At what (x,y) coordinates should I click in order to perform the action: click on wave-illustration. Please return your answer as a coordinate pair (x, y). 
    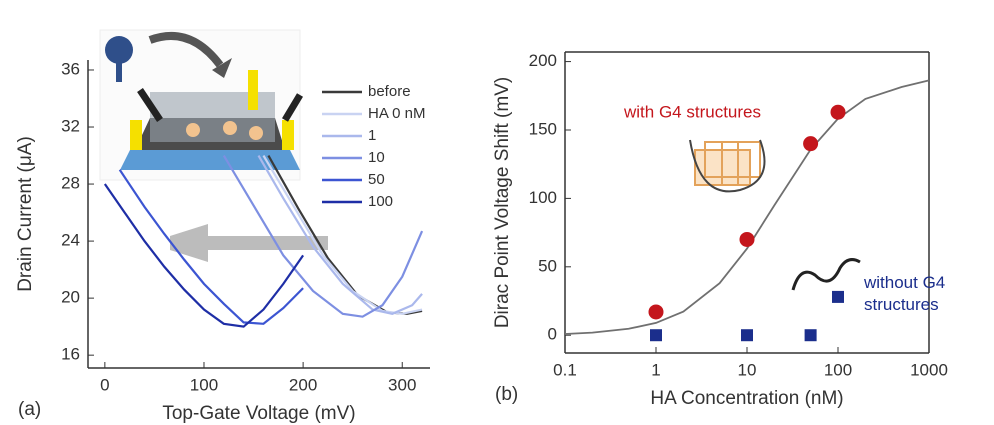
    Looking at the image, I should click on (826, 274).